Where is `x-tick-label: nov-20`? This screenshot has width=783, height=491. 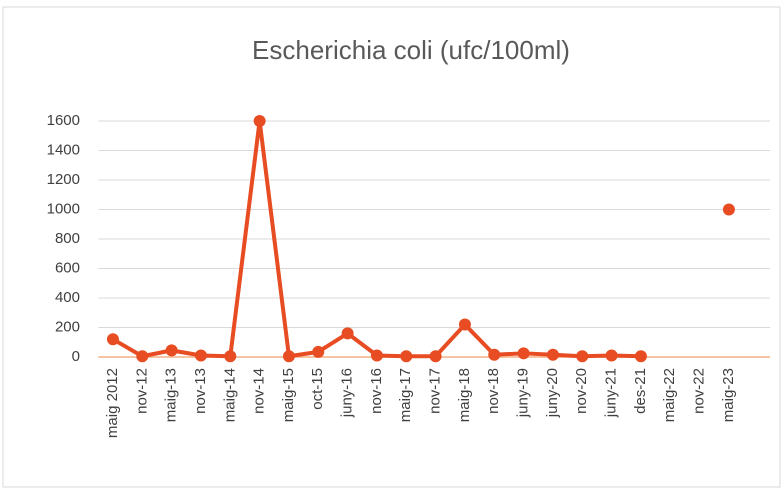
x-tick-label: nov-20 is located at coordinates (581, 391).